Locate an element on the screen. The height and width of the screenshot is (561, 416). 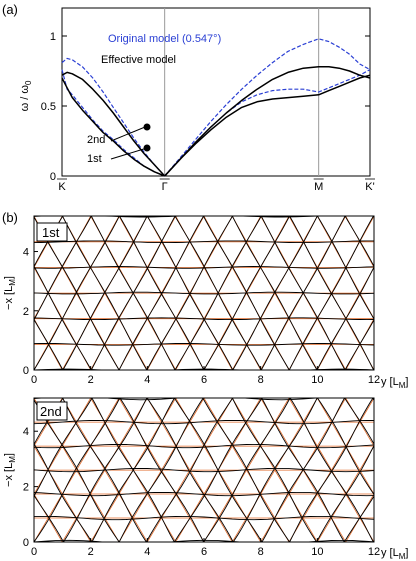
x-tick-label: Γ is located at coordinates (165, 187).